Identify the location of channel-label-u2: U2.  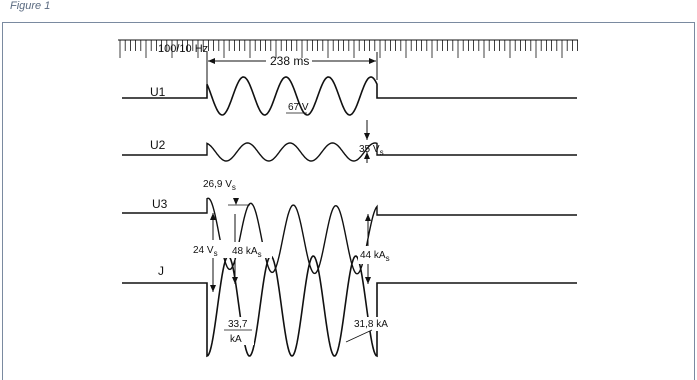
(158, 145).